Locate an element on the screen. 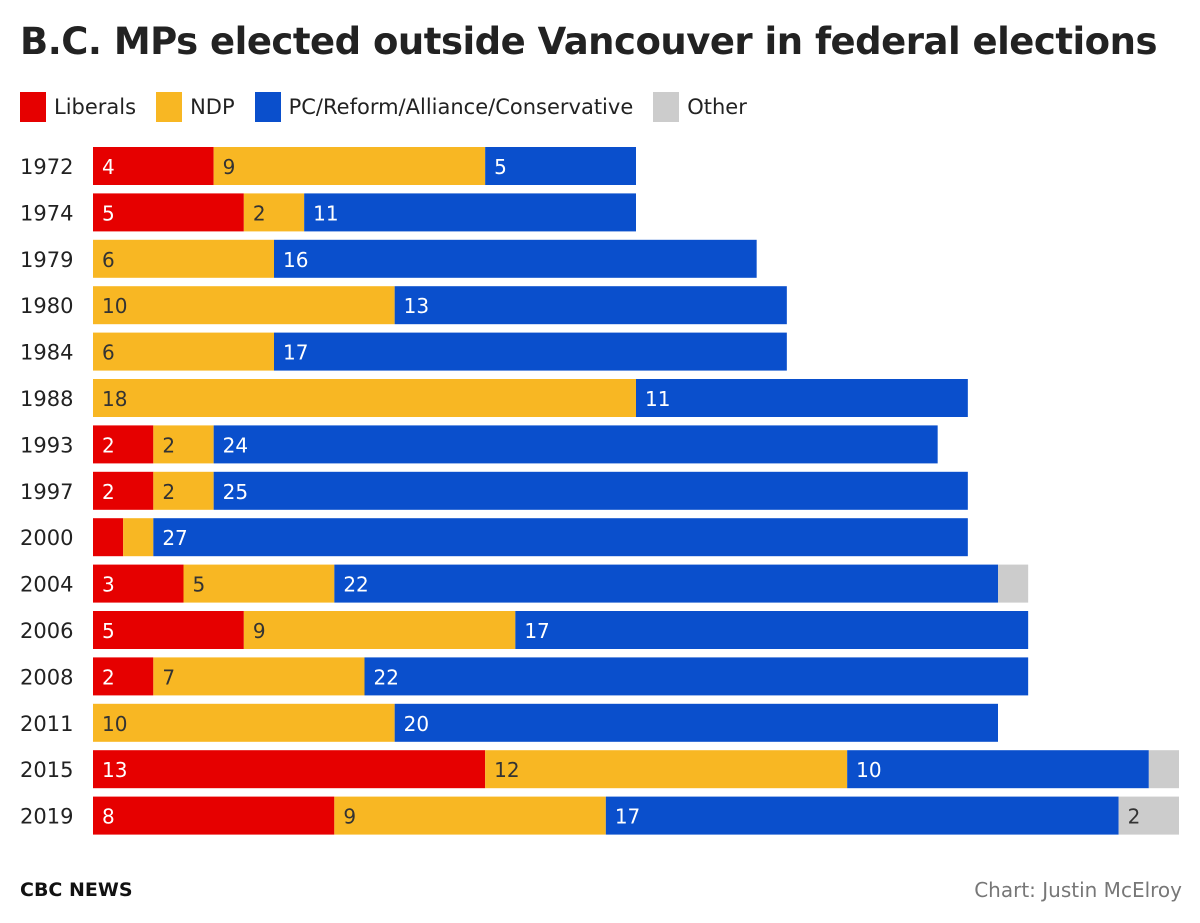  bar-1972-liberals is located at coordinates (153, 166).